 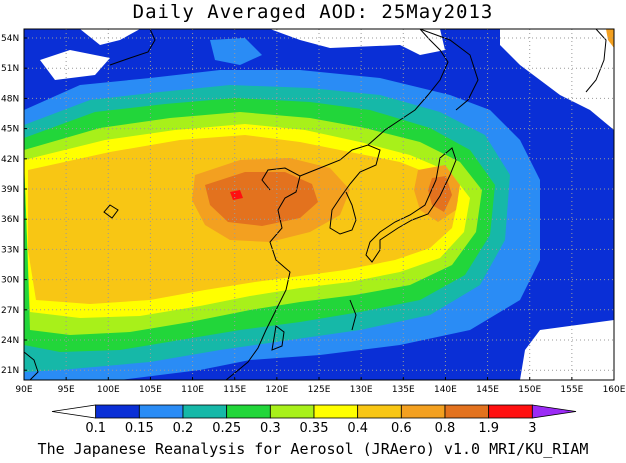 I want to click on lat-label: 54N, so click(x=10, y=39).